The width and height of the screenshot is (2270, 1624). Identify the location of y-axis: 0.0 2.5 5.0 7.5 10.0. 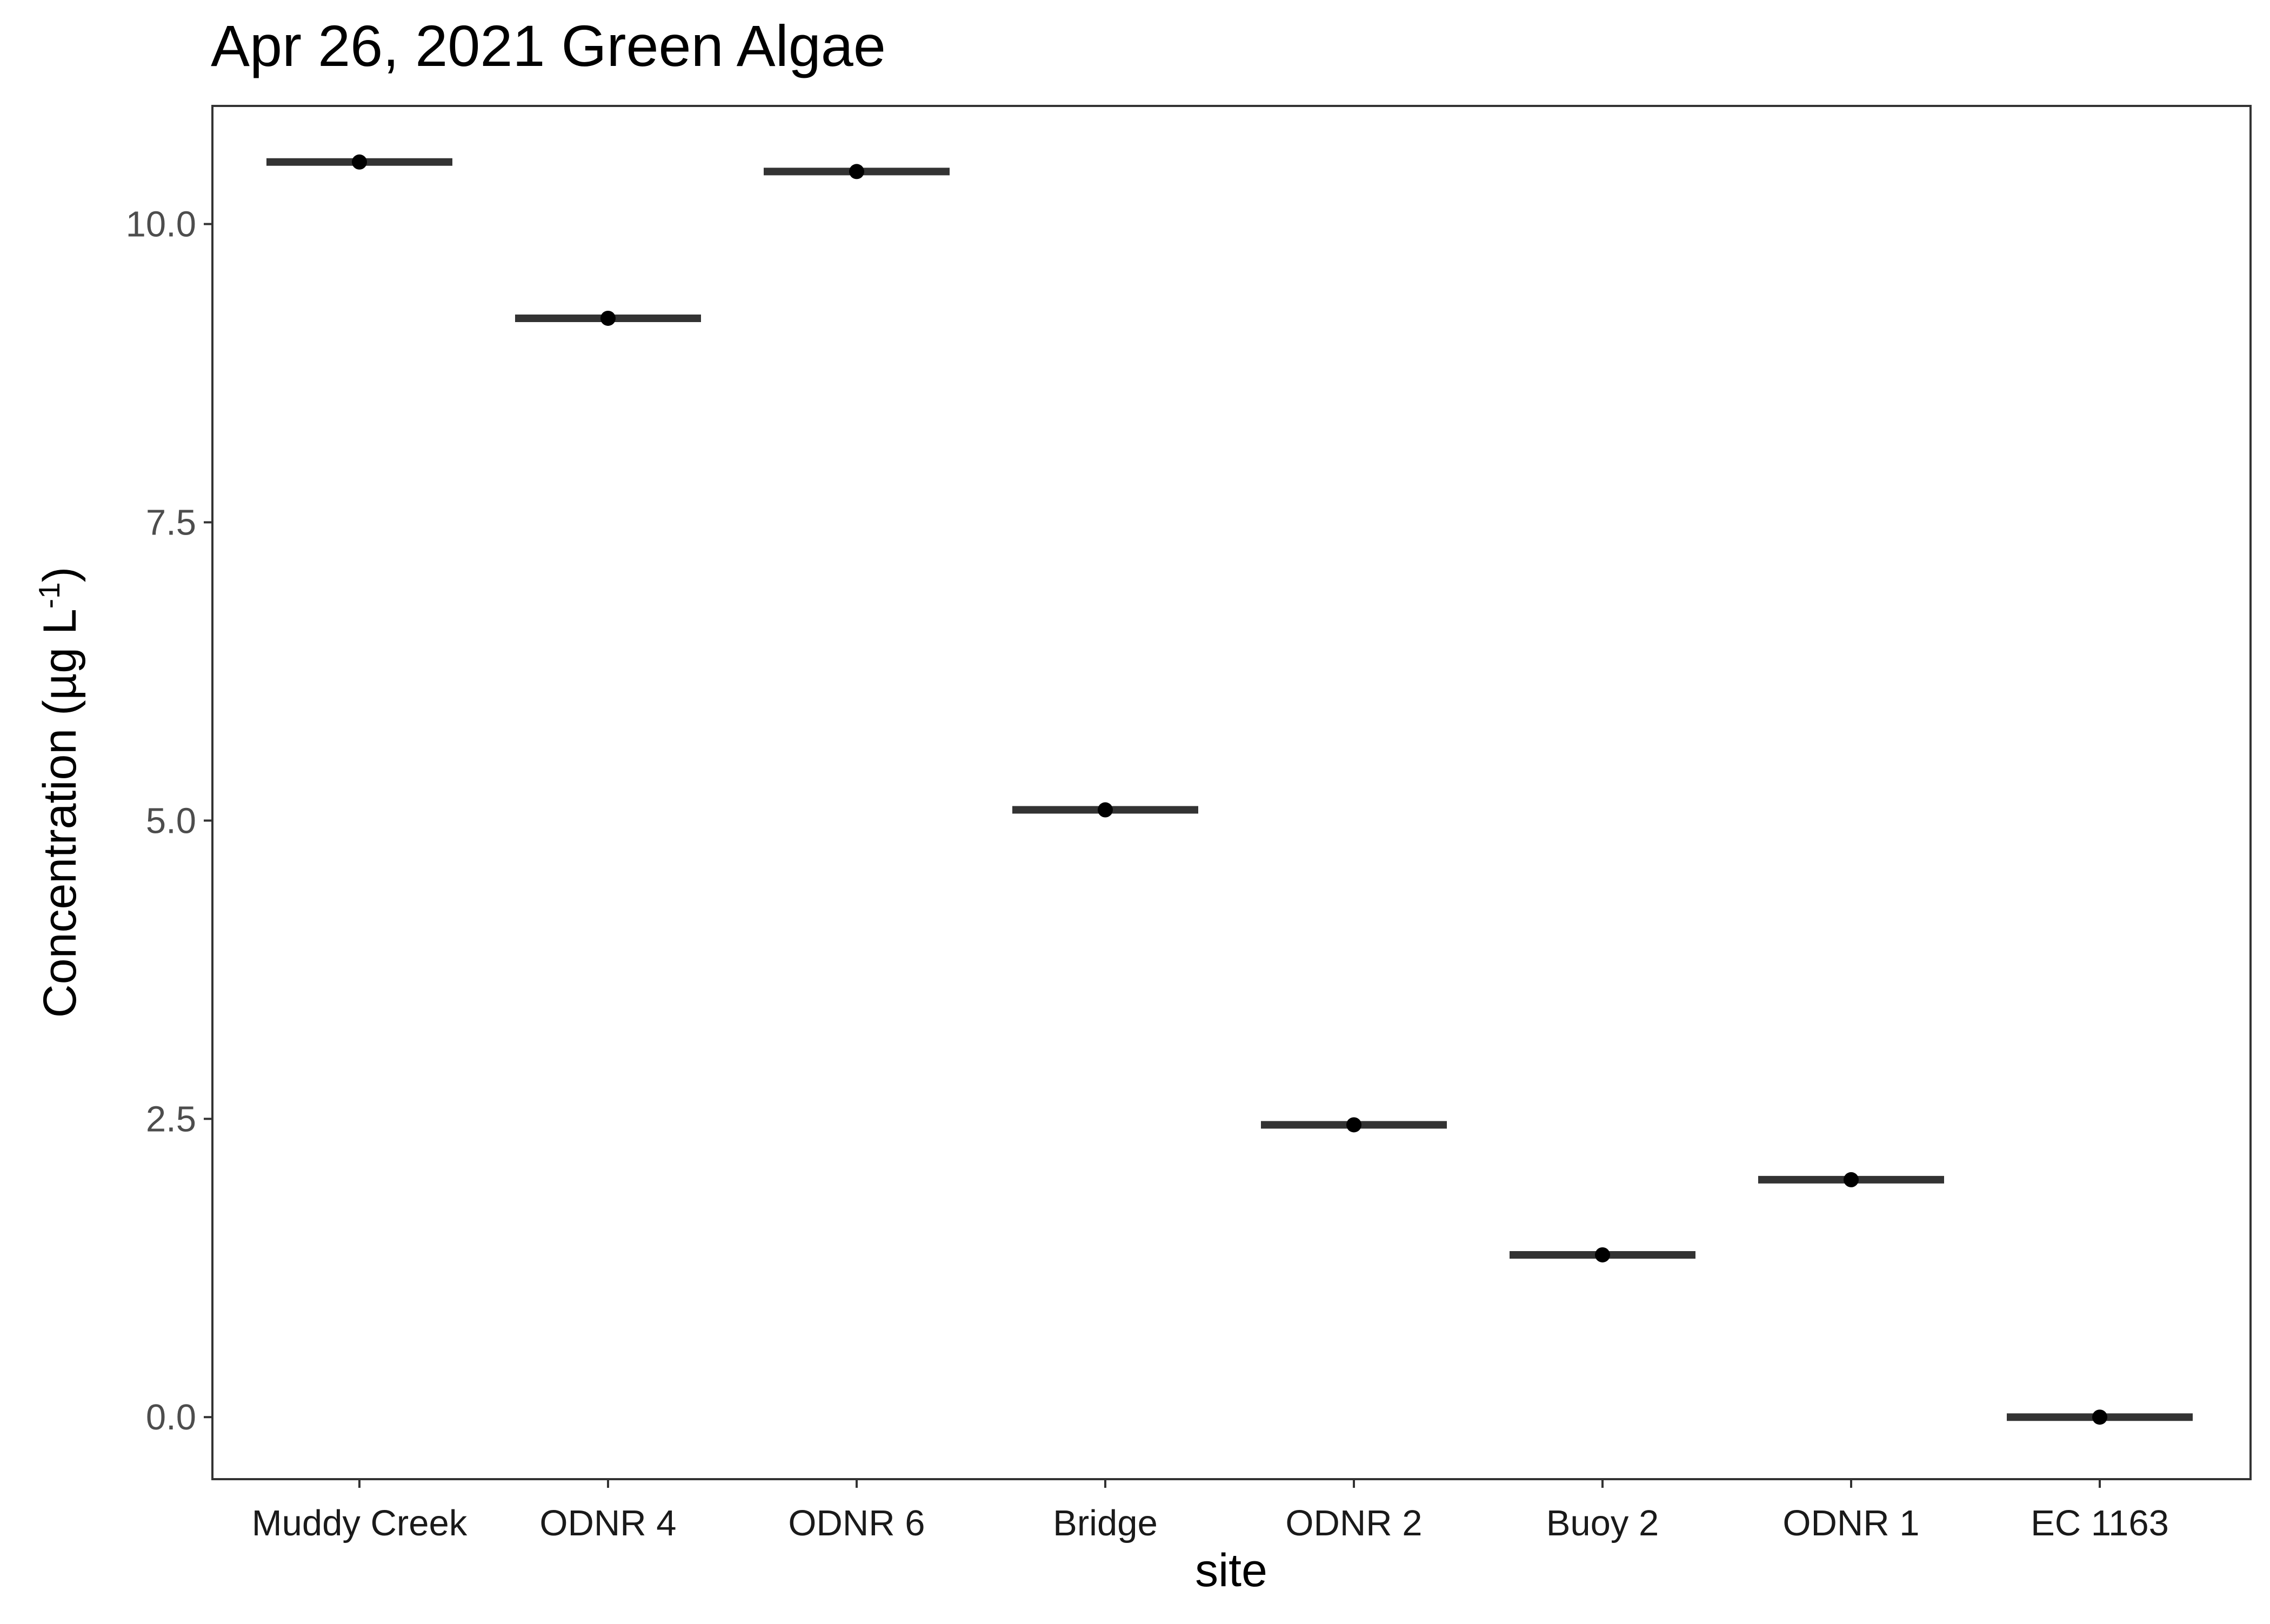
(169, 821).